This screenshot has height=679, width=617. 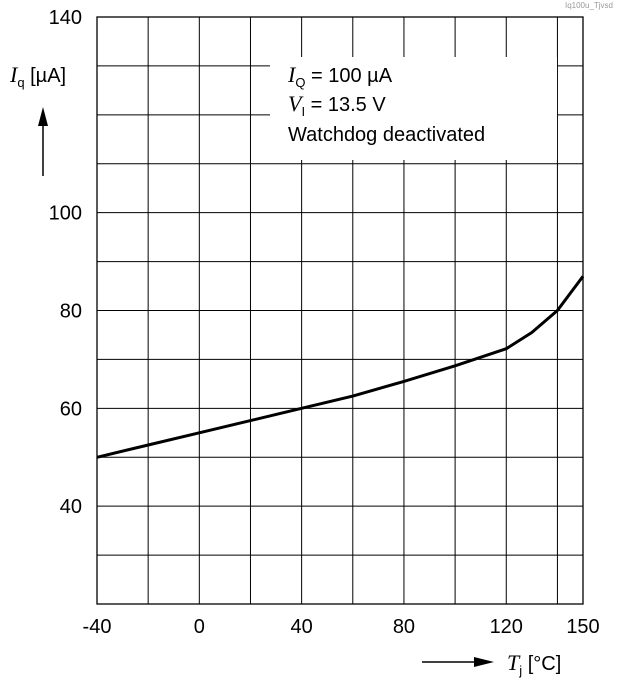 What do you see at coordinates (71, 507) in the screenshot?
I see `y-tick-label: 40` at bounding box center [71, 507].